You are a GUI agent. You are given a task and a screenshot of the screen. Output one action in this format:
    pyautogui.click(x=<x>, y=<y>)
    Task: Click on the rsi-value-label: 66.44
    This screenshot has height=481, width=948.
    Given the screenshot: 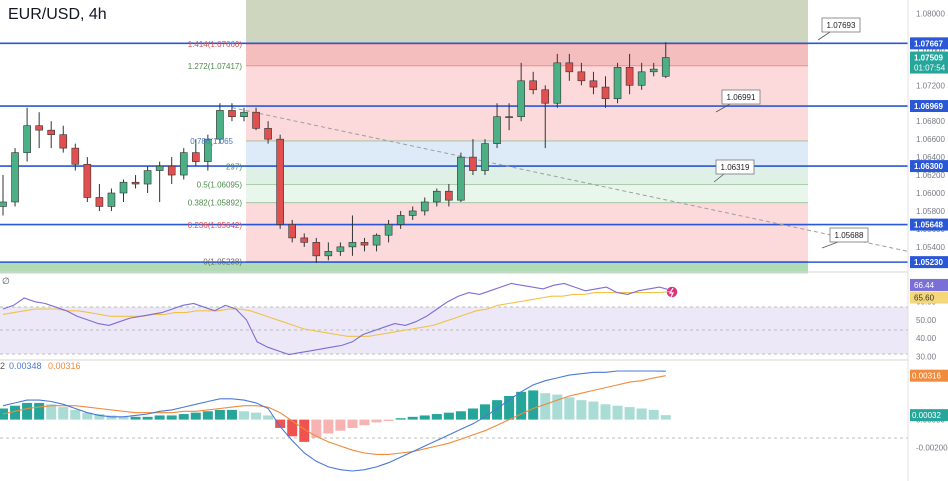 What is the action you would take?
    pyautogui.click(x=924, y=285)
    